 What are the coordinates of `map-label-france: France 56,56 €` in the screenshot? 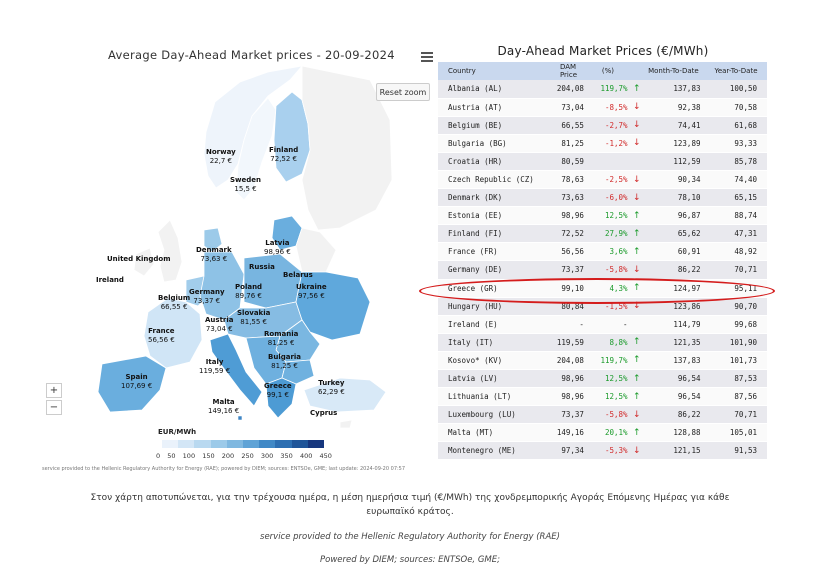 It's located at (161, 335).